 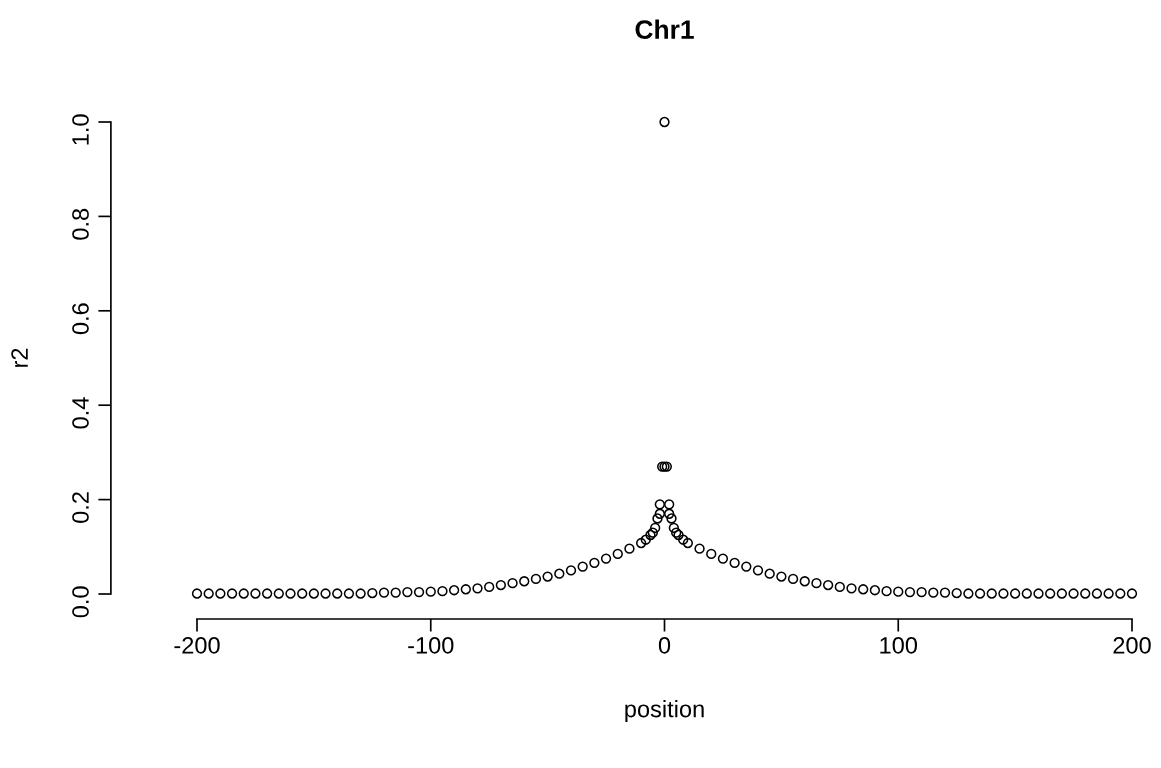 What do you see at coordinates (431, 645) in the screenshot?
I see `x-tick-label: -100` at bounding box center [431, 645].